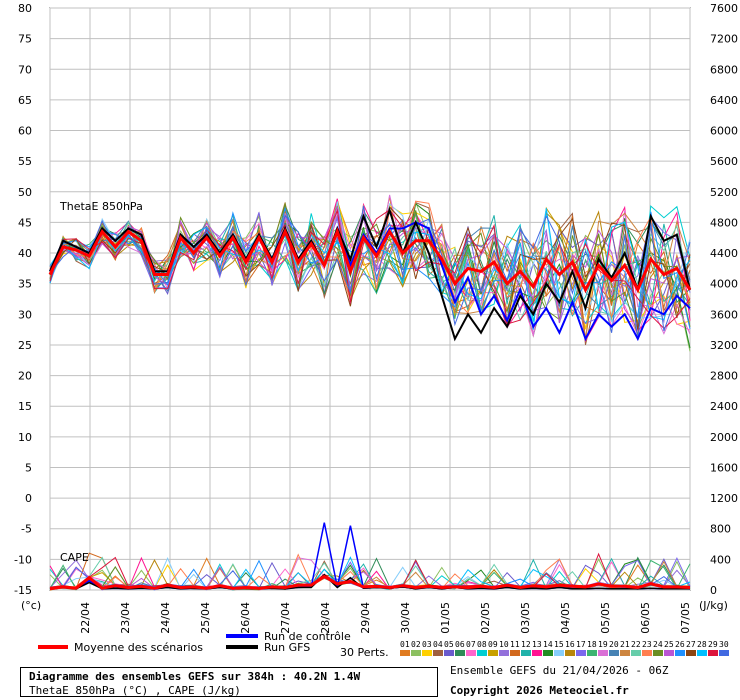 This screenshot has height=700, width=740. What do you see at coordinates (493, 644) in the screenshot?
I see `legend-pert-number: 09` at bounding box center [493, 644].